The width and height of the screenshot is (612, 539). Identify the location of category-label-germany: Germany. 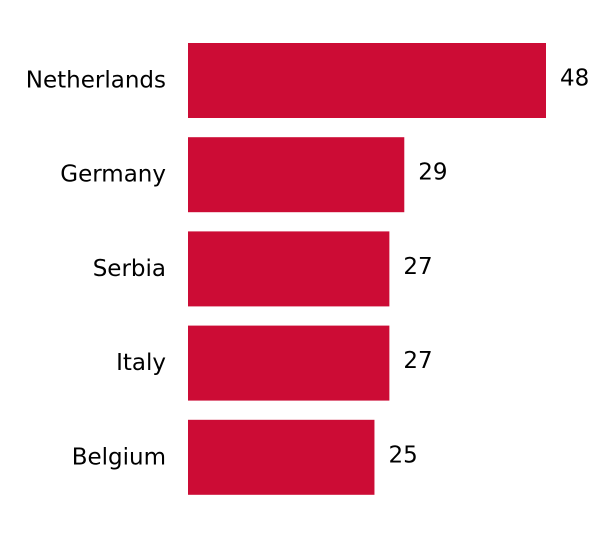
(113, 175).